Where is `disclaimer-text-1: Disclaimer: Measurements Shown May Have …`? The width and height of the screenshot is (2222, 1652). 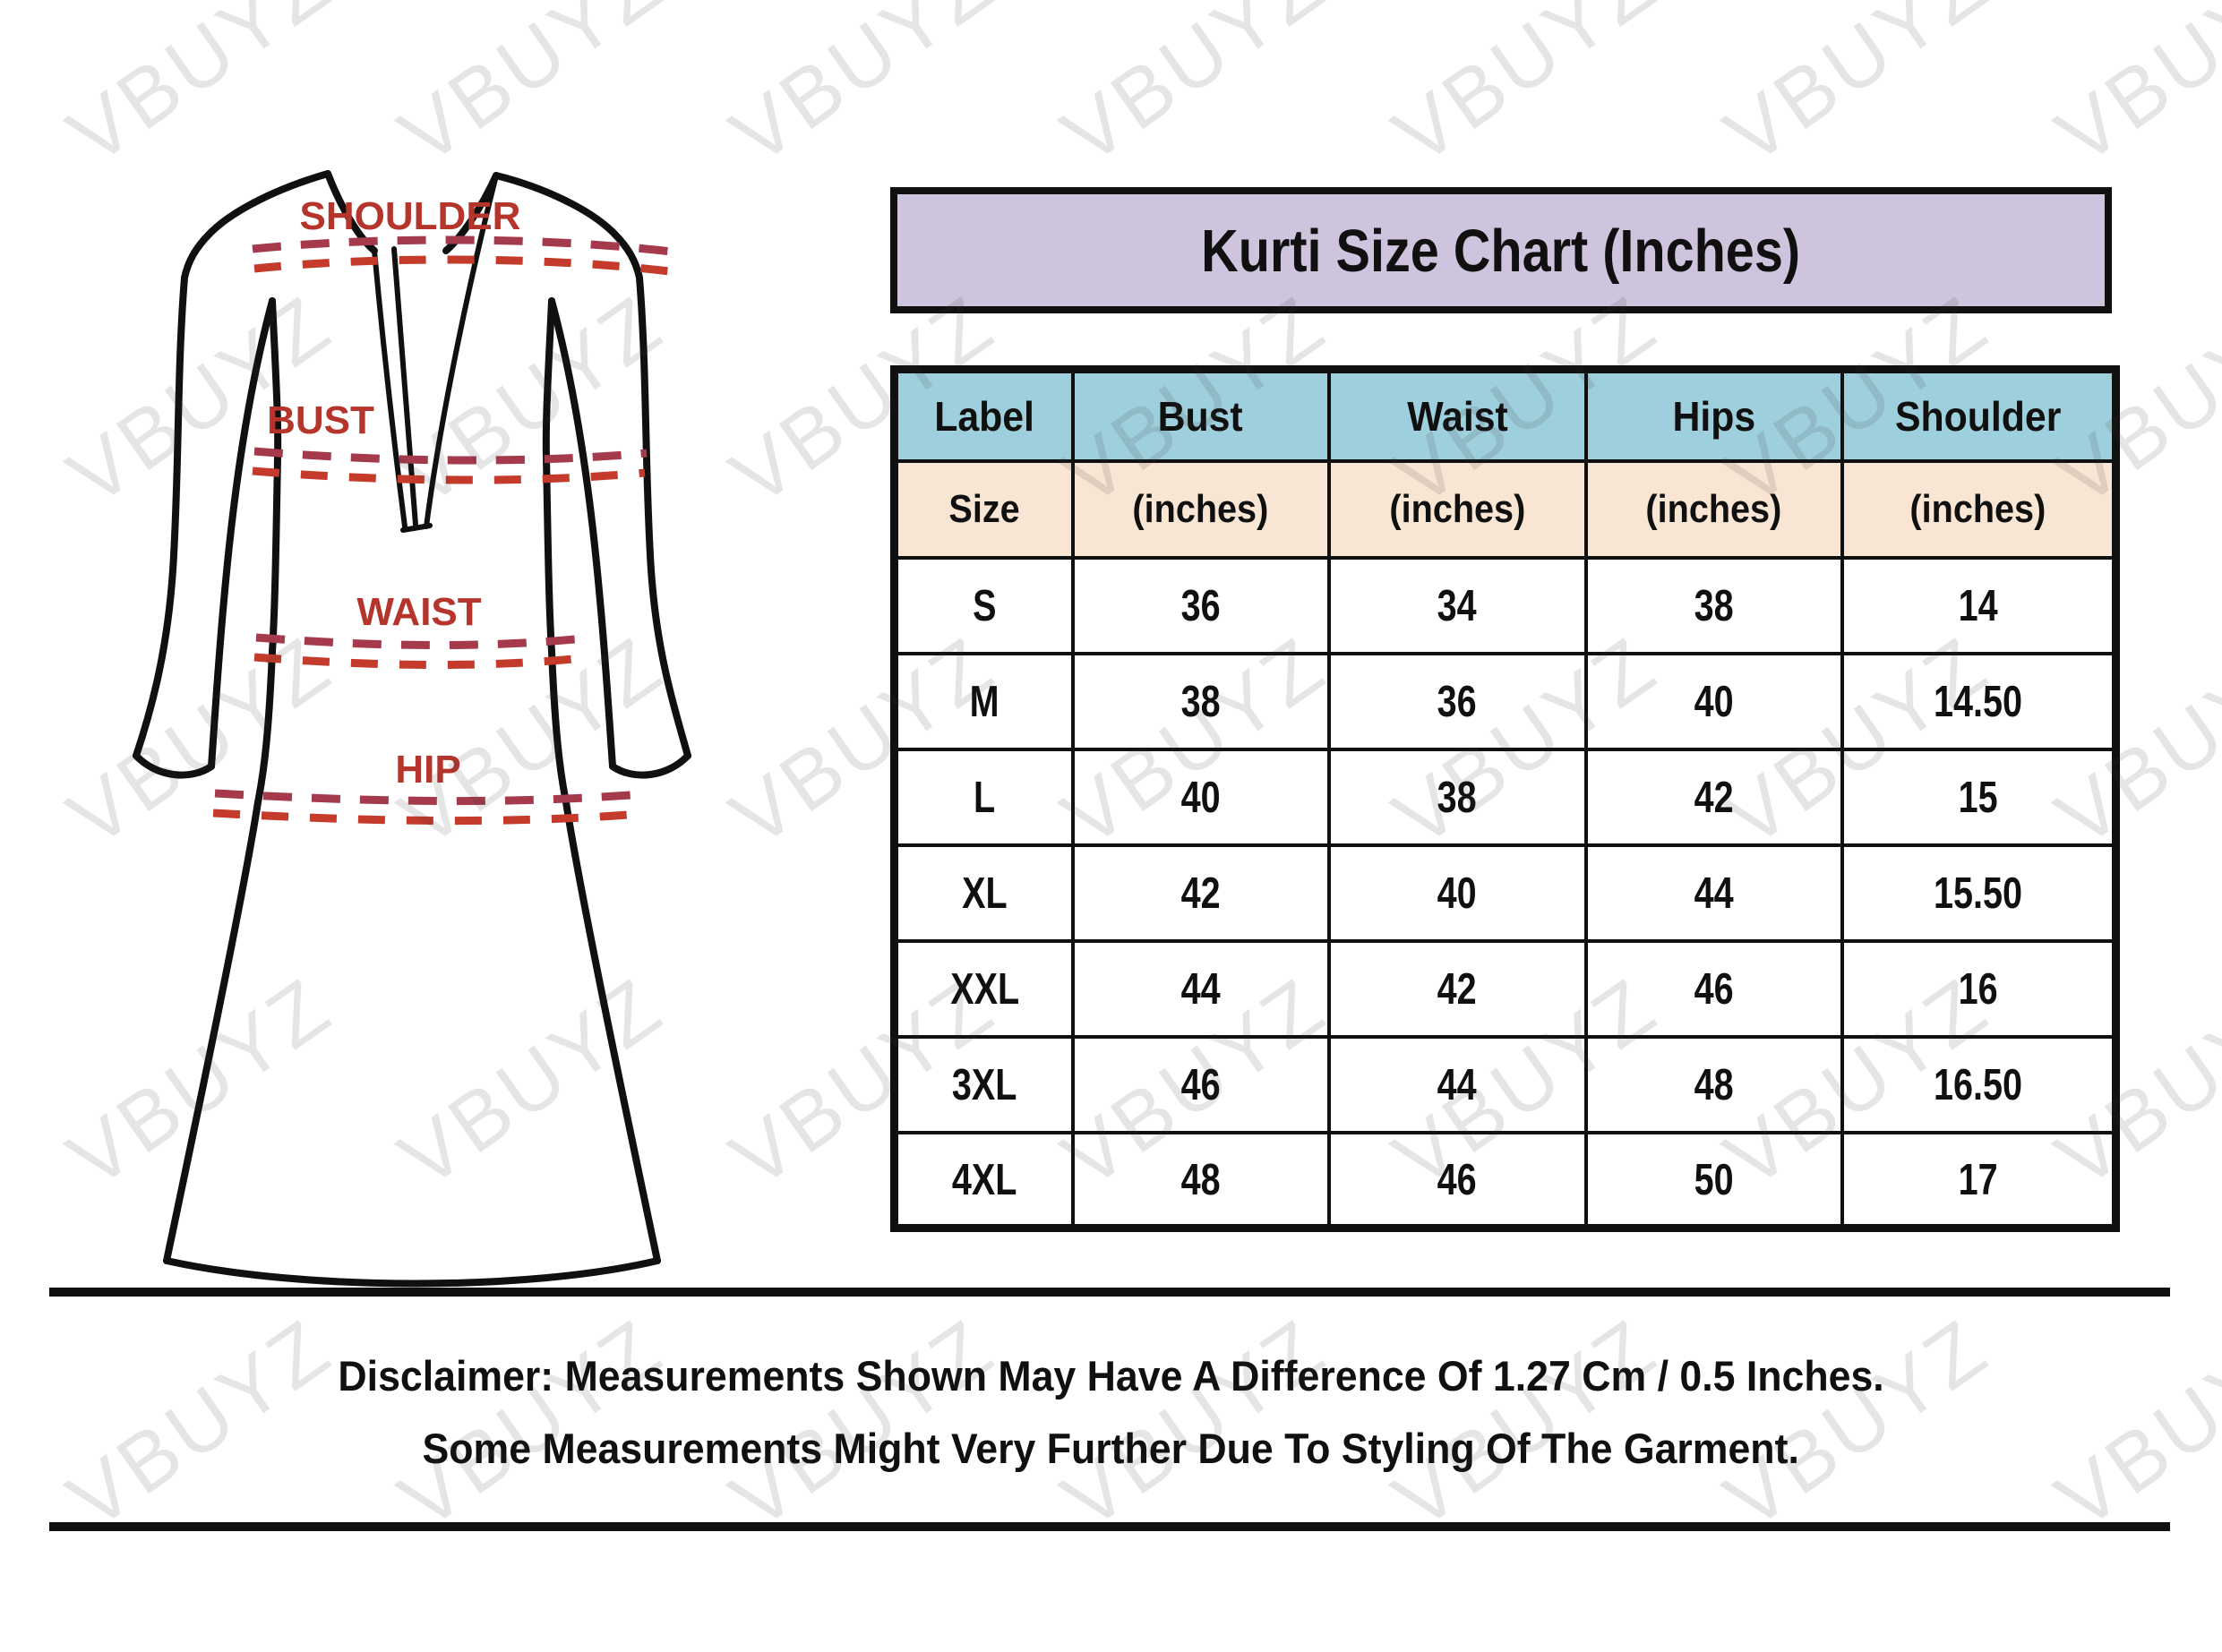 disclaimer-text-1: Disclaimer: Measurements Shown May Have … is located at coordinates (1111, 1375).